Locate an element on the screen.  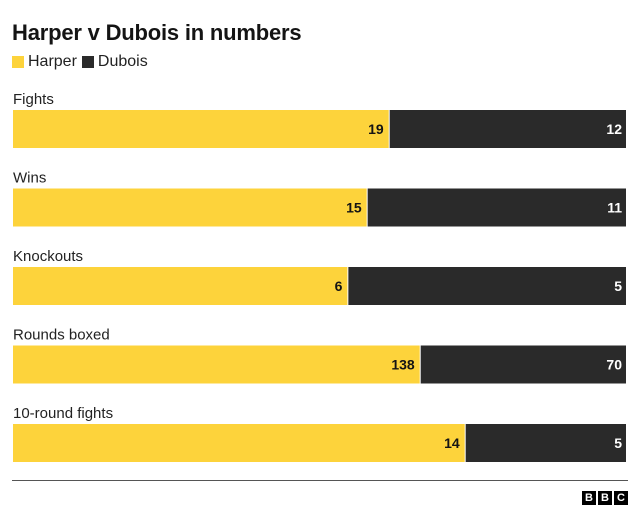
legend-item-dubois: Dubois is located at coordinates (114, 62).